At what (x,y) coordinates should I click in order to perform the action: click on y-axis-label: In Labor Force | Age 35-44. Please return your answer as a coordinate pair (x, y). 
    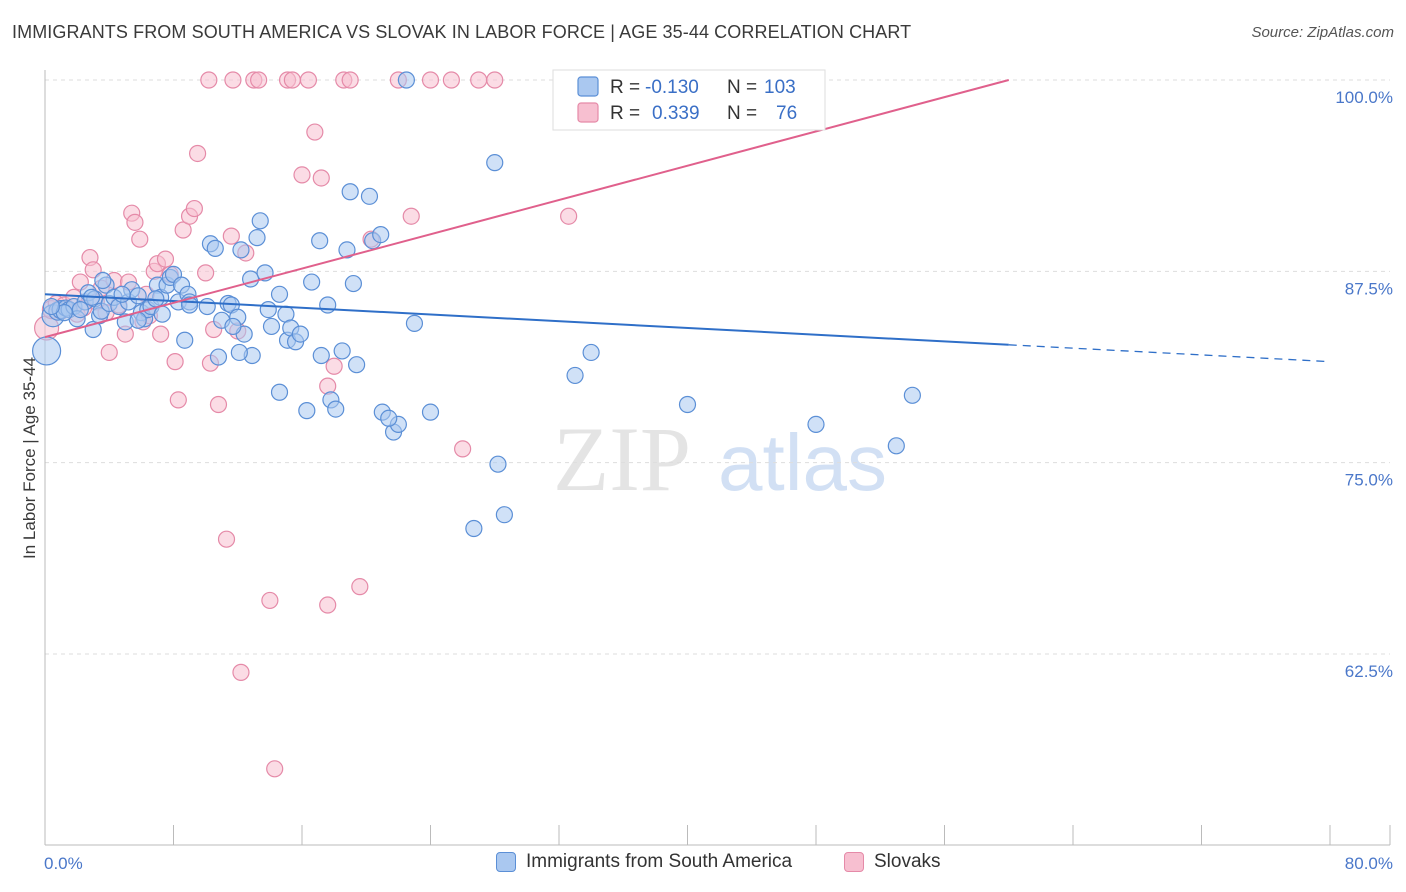
    Looking at the image, I should click on (29, 458).